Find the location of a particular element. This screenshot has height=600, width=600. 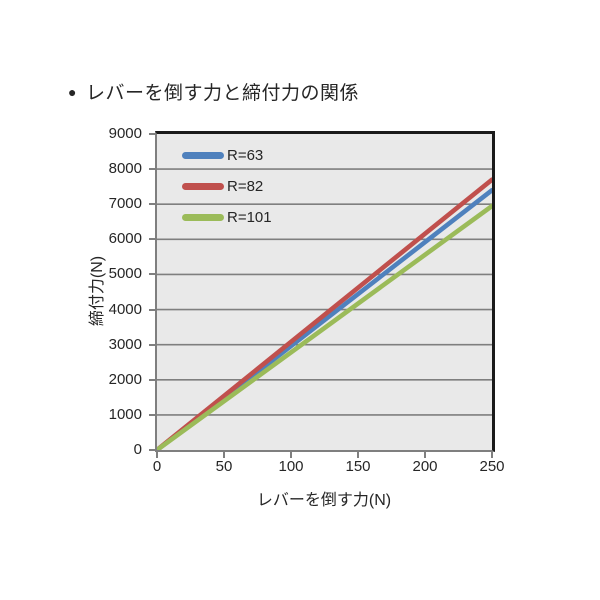

x-tick-label: 100 is located at coordinates (291, 466).